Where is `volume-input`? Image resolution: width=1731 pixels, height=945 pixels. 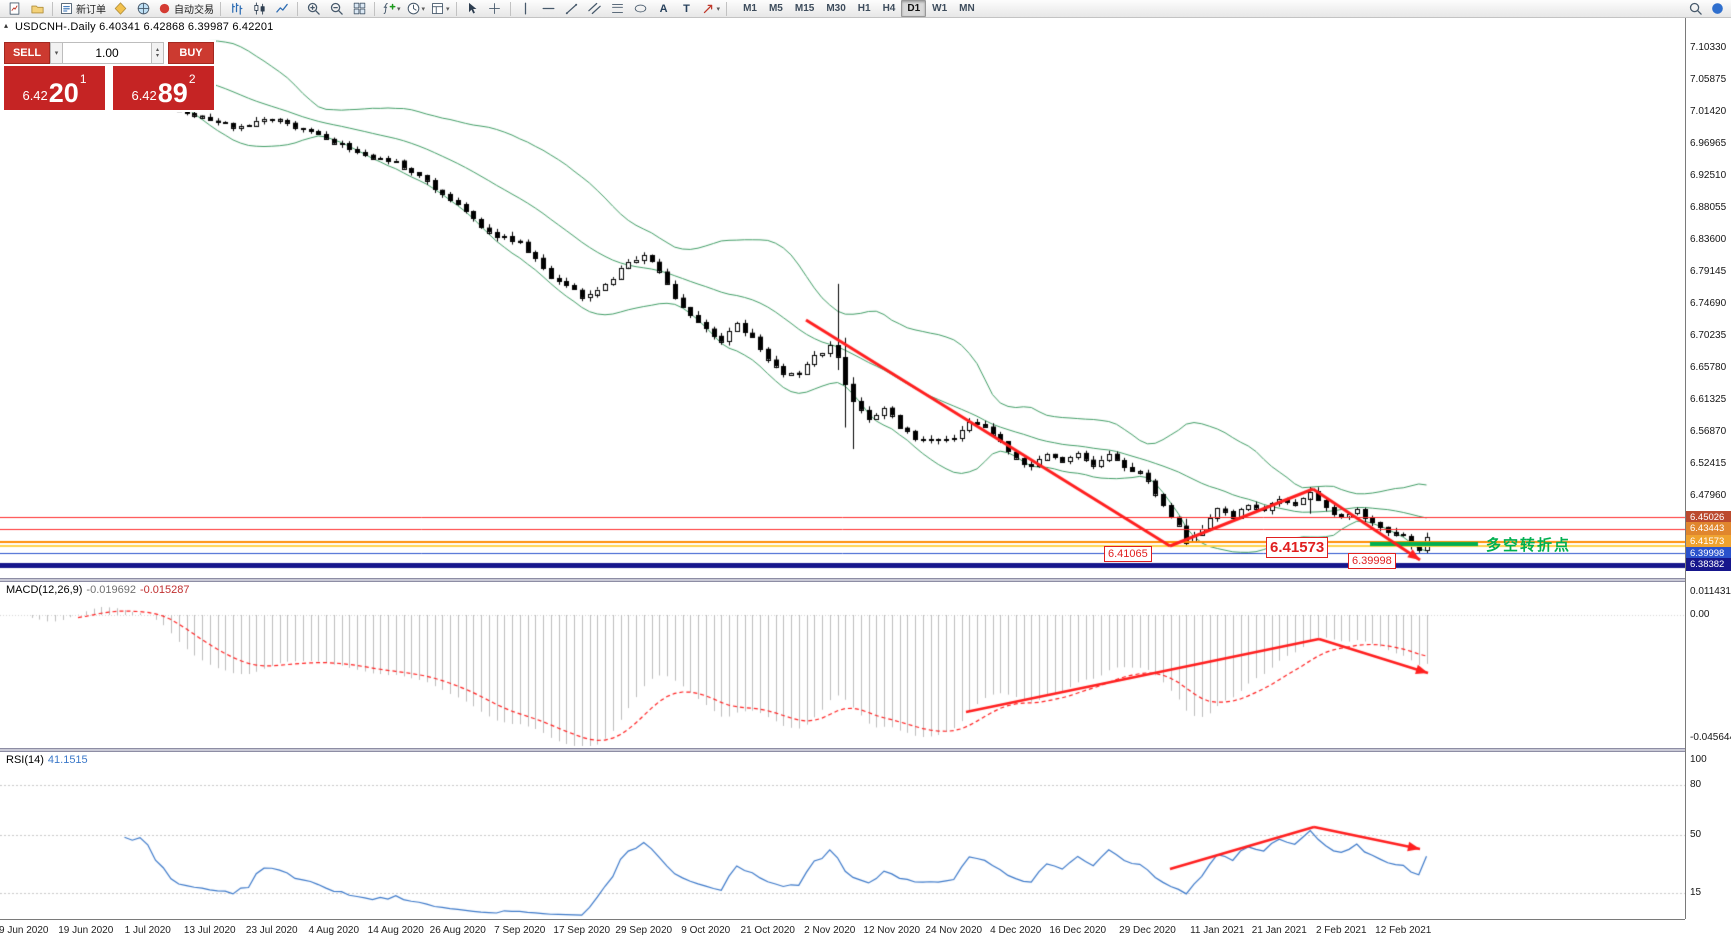
volume-input is located at coordinates (107, 53).